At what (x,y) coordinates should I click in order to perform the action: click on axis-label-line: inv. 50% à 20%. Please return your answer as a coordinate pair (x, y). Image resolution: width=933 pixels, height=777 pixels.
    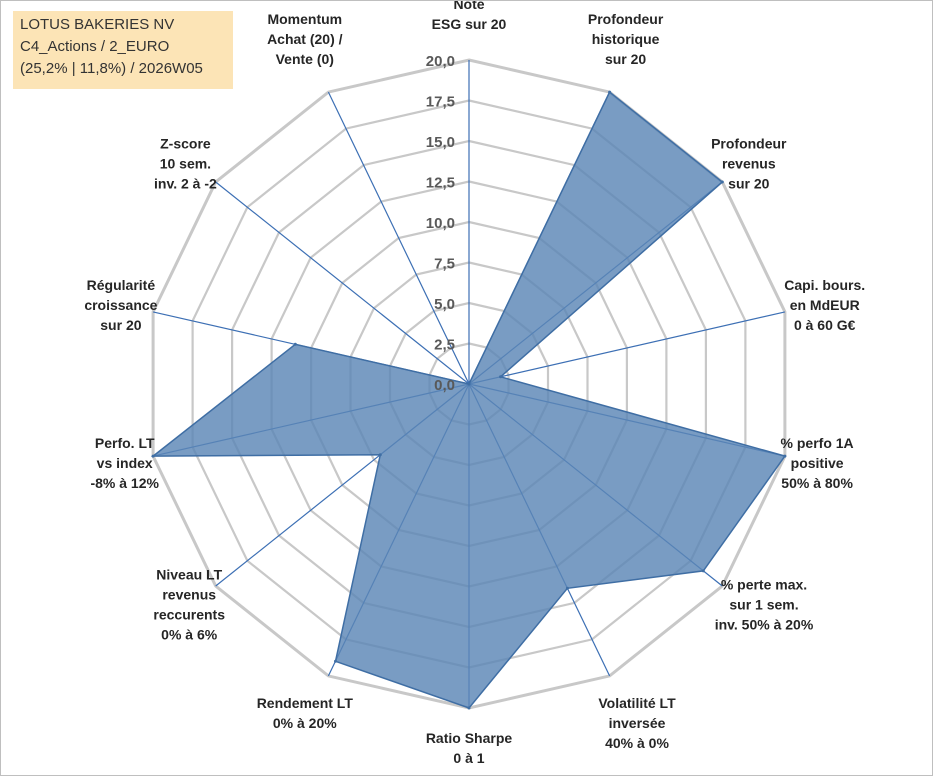
    Looking at the image, I should click on (764, 625).